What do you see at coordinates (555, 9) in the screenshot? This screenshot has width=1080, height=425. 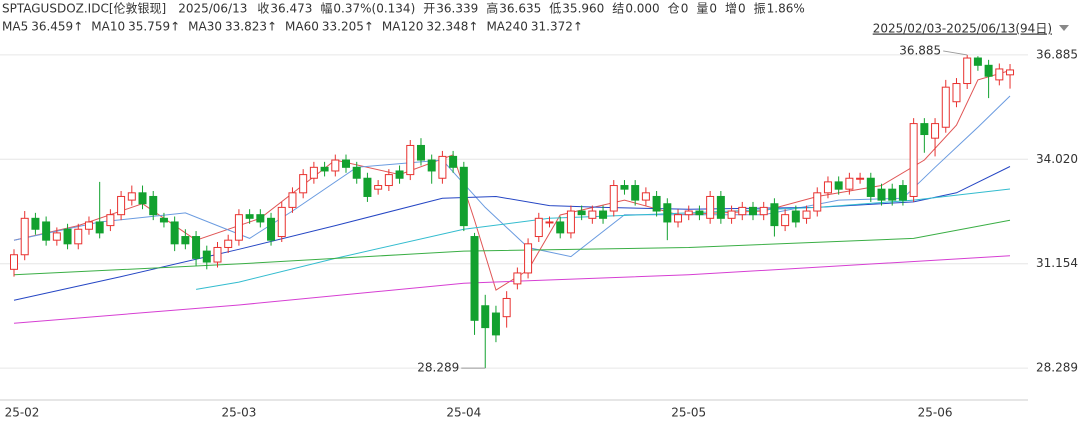 I see `quote-label: 低` at bounding box center [555, 9].